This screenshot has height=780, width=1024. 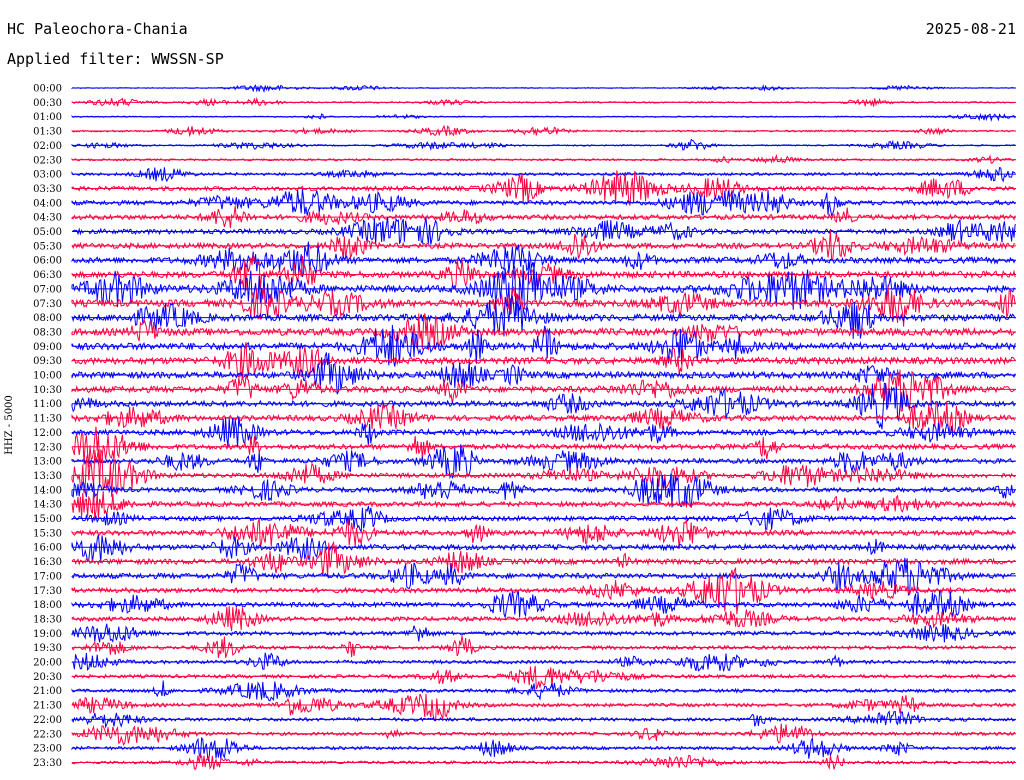 I want to click on row-time-label: 14:30, so click(x=47, y=505).